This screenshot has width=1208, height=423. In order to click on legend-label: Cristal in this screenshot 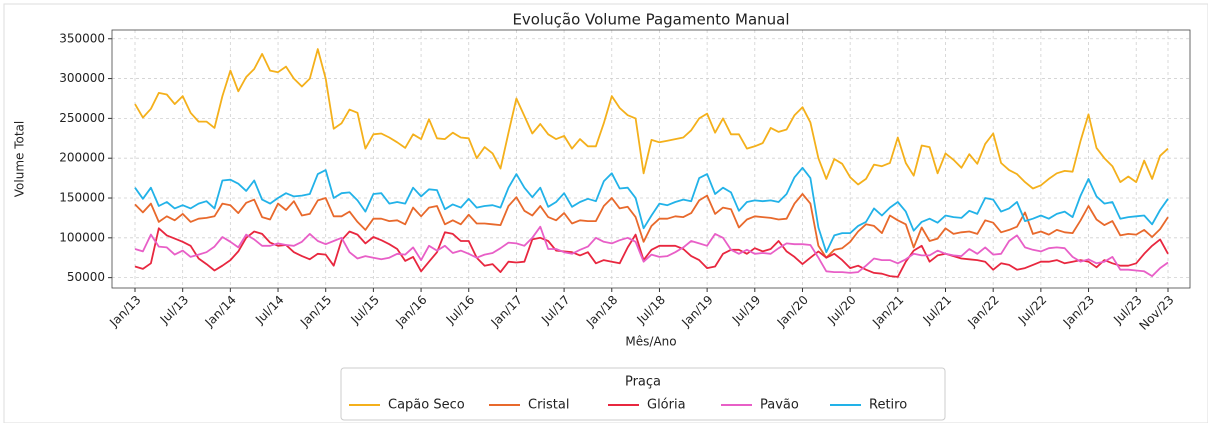, I will do `click(548, 405)`.